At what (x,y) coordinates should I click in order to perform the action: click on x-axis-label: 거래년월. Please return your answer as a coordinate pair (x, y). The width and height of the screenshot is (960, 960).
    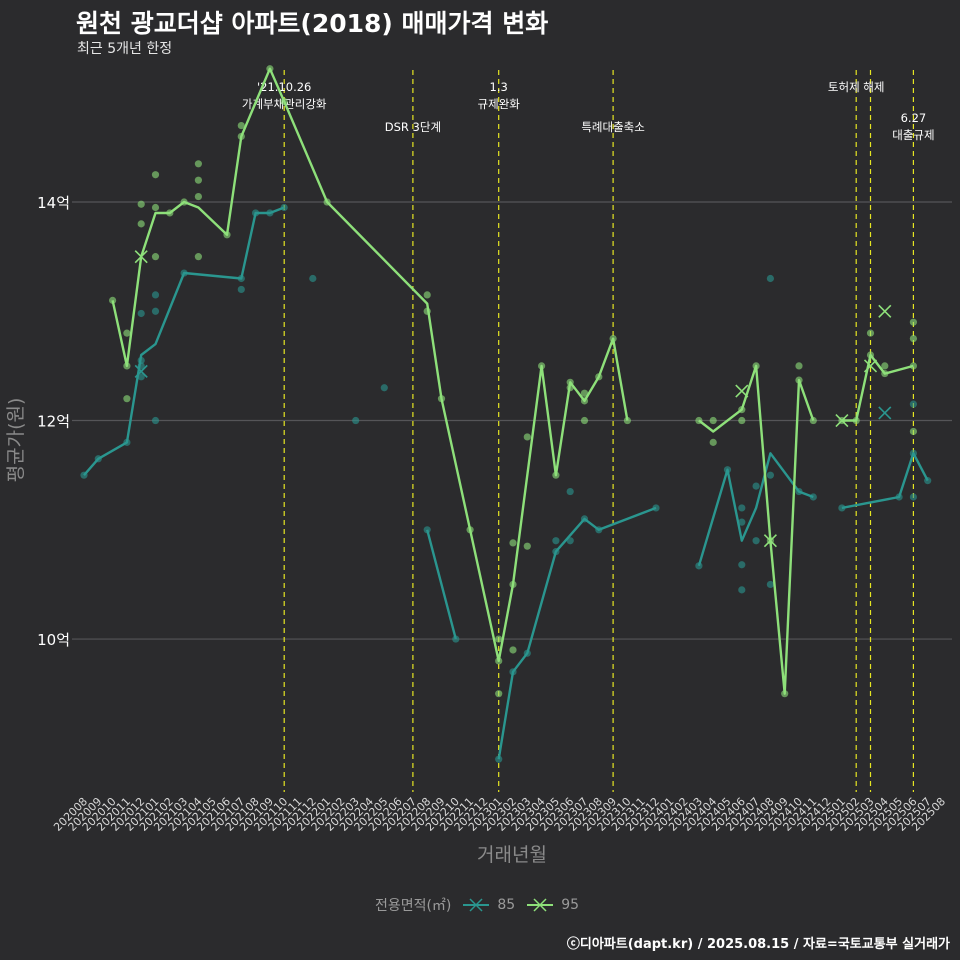
    Looking at the image, I should click on (512, 855).